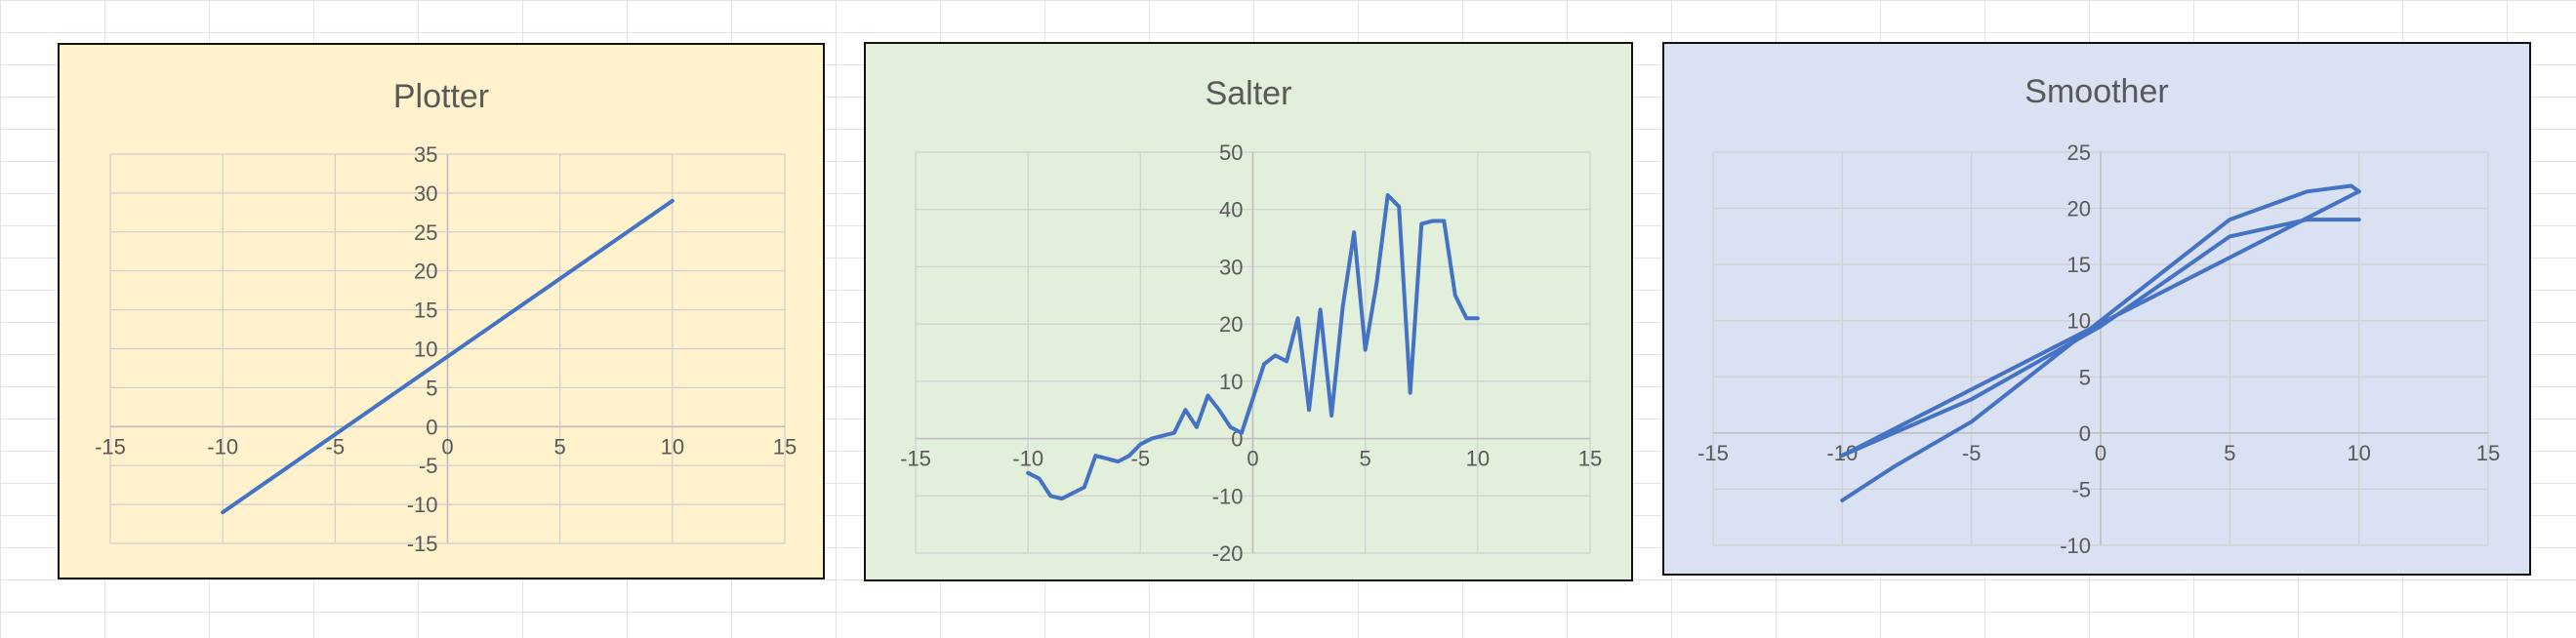 This screenshot has width=2576, height=638. What do you see at coordinates (441, 96) in the screenshot?
I see `chart-title: Plotter` at bounding box center [441, 96].